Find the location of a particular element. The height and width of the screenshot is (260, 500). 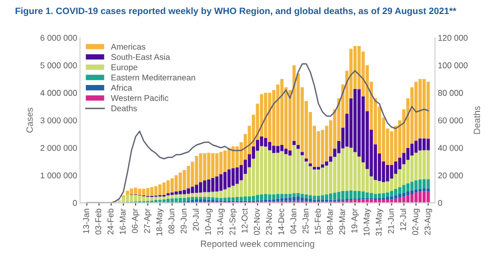

legend-label: Eastern Mediterranean is located at coordinates (154, 77).